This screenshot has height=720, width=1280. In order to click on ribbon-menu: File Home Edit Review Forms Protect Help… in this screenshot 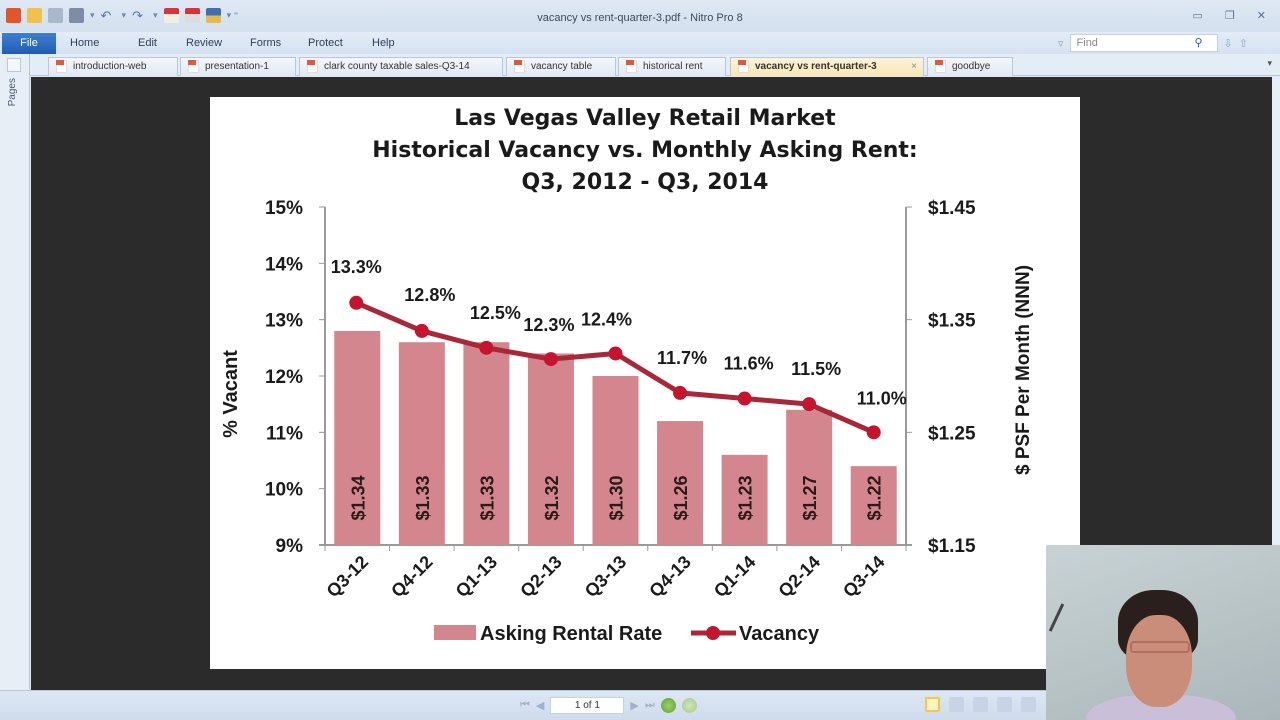, I will do `click(640, 43)`.